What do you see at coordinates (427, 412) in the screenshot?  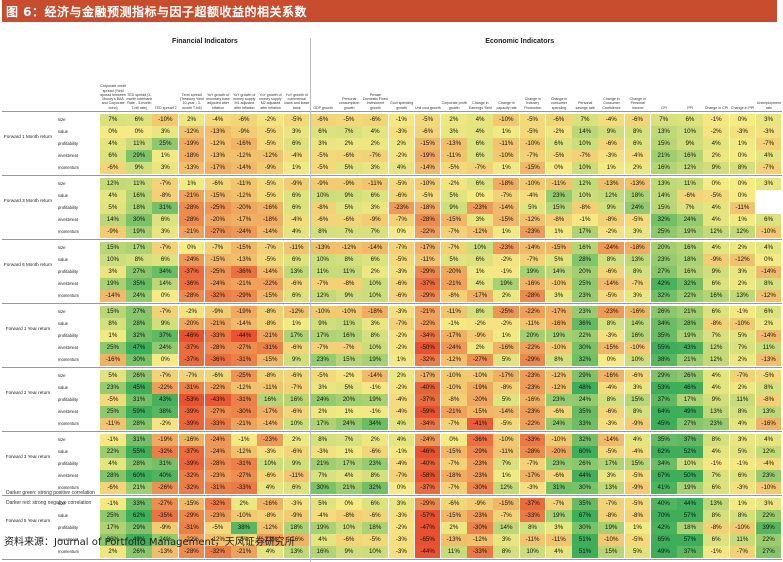 I see `heatmap-cell: -59%` at bounding box center [427, 412].